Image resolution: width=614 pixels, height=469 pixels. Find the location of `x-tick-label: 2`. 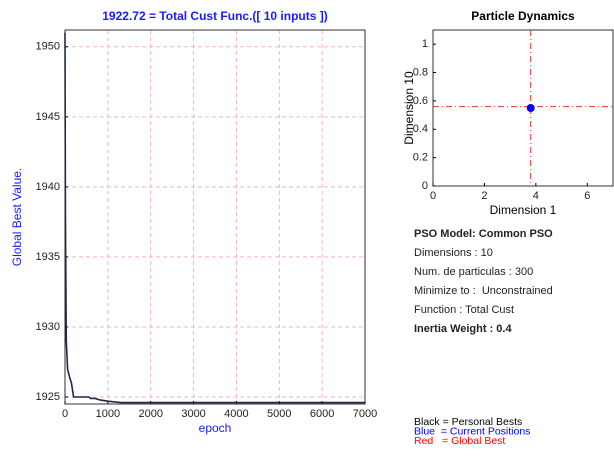

x-tick-label: 2 is located at coordinates (484, 196).